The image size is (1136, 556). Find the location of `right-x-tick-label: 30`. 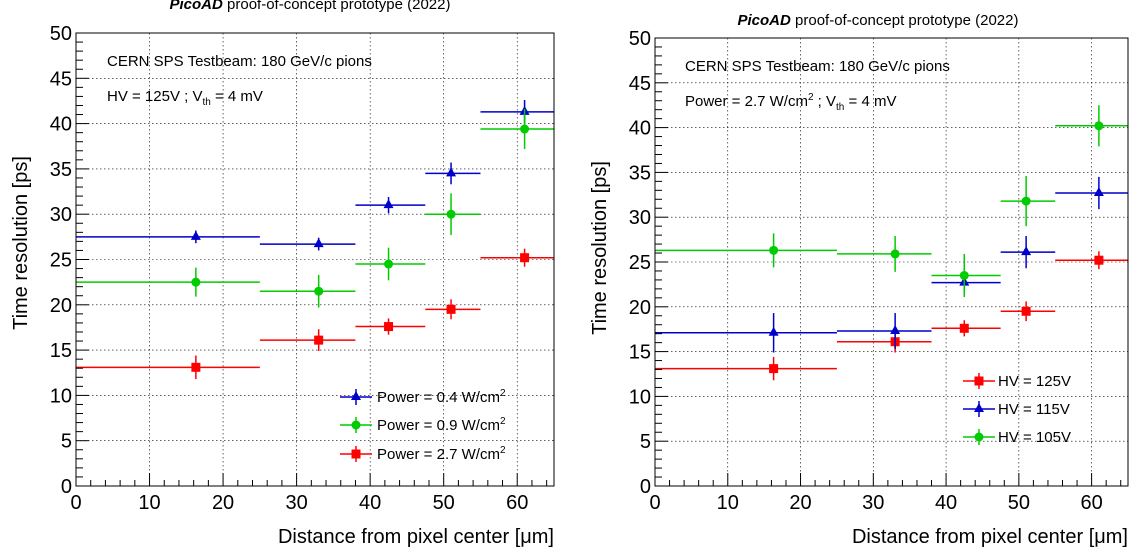

right-x-tick-label: 30 is located at coordinates (873, 503).